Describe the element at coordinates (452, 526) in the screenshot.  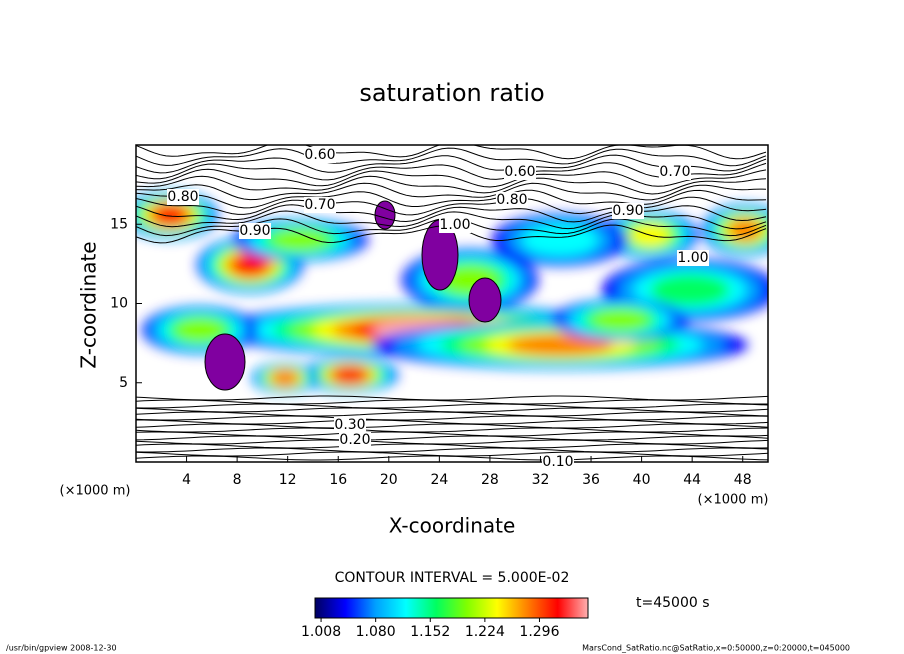
I see `x-axis-label: X-coordinate` at that location.